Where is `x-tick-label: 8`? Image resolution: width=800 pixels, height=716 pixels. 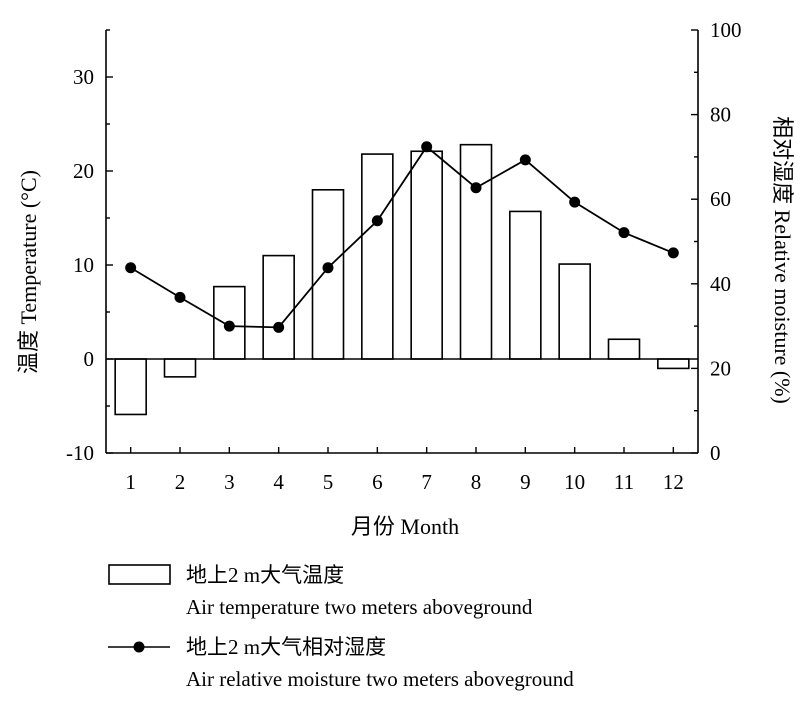
x-tick-label: 8 is located at coordinates (476, 482).